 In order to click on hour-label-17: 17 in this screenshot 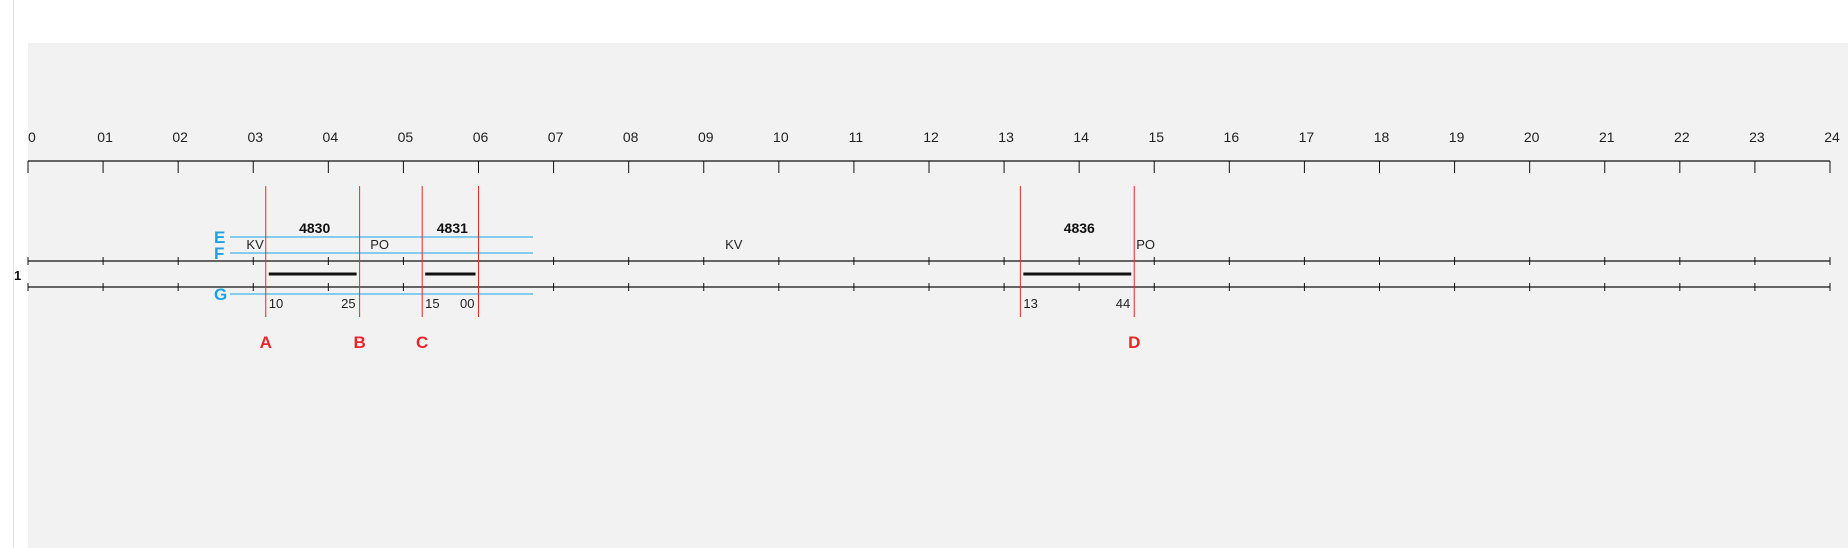, I will do `click(1307, 137)`.